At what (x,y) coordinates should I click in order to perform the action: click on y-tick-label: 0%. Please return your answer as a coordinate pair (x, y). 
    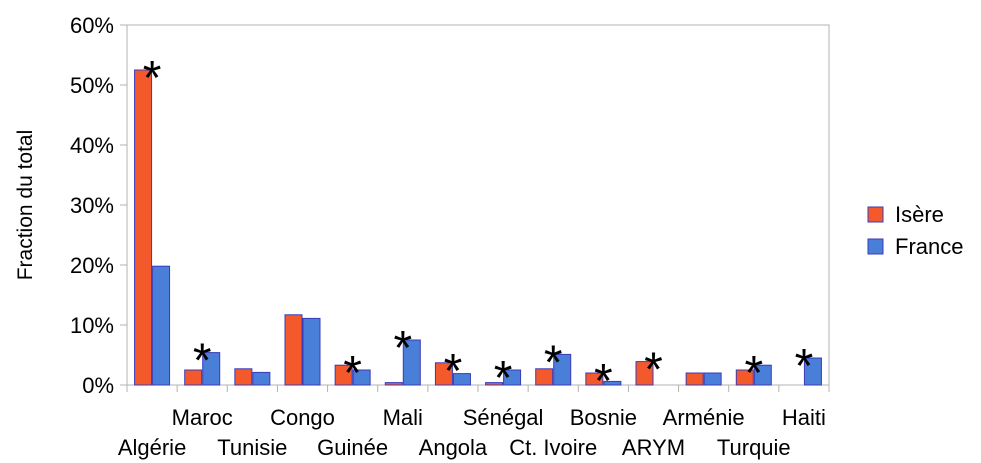
    Looking at the image, I should click on (98, 385).